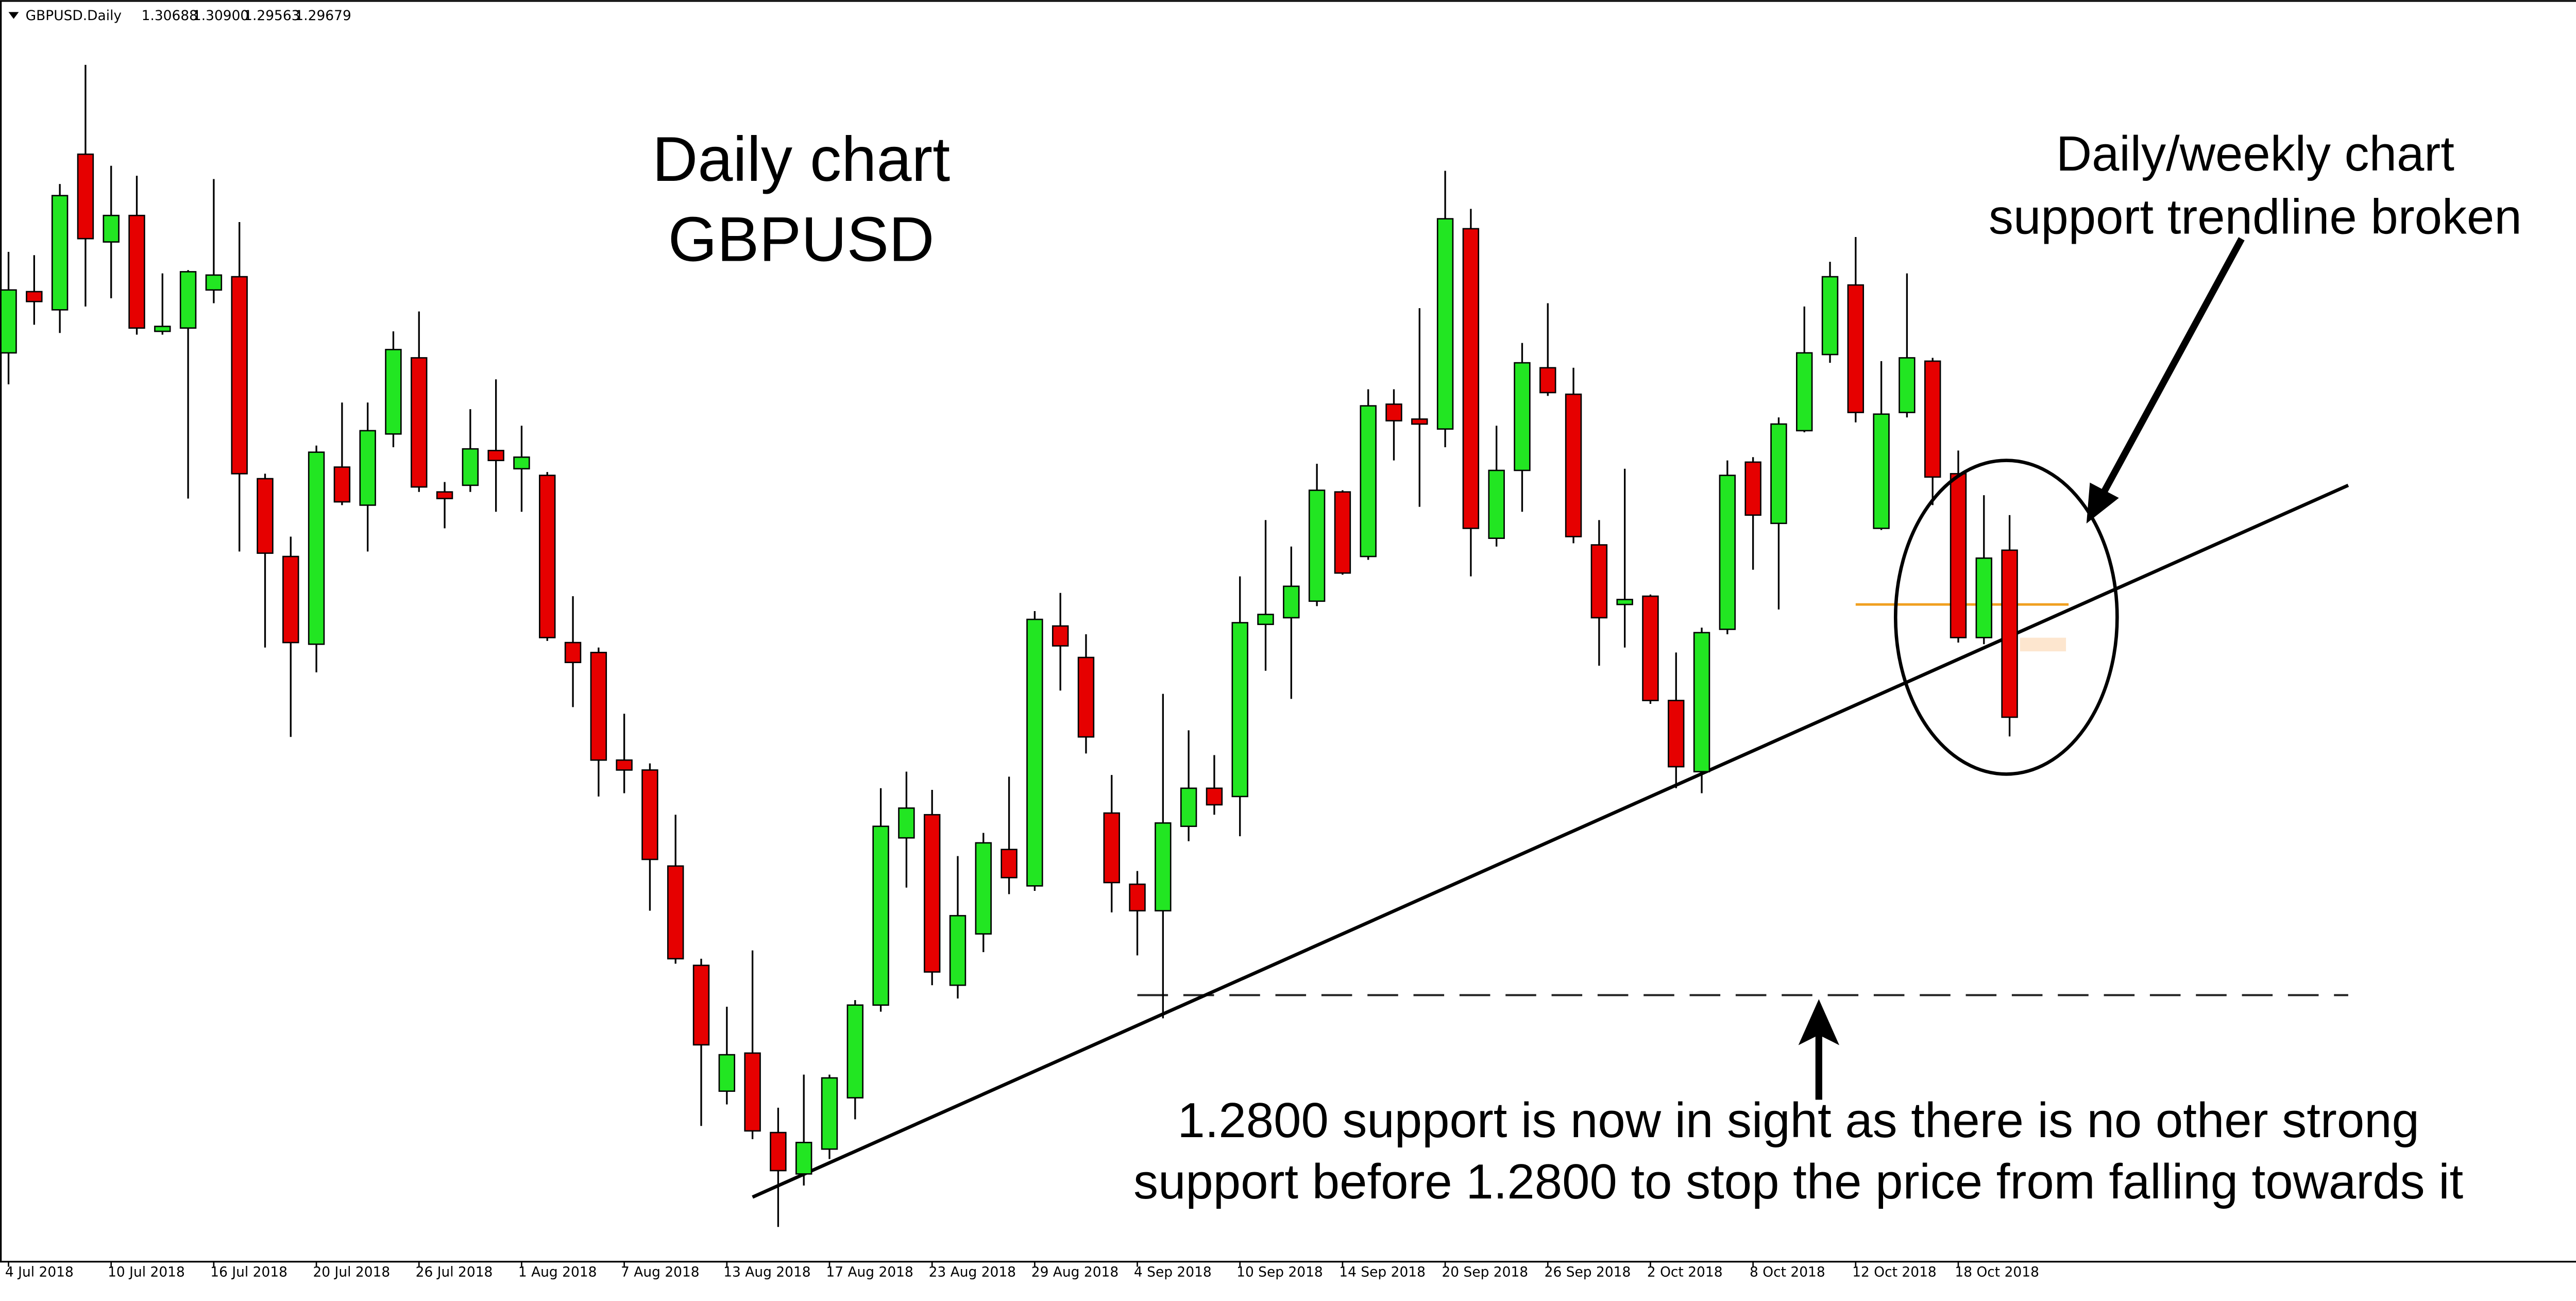 The width and height of the screenshot is (2576, 1301). What do you see at coordinates (1787, 1272) in the screenshot?
I see `x-tick-label: 8 Oct 2018` at bounding box center [1787, 1272].